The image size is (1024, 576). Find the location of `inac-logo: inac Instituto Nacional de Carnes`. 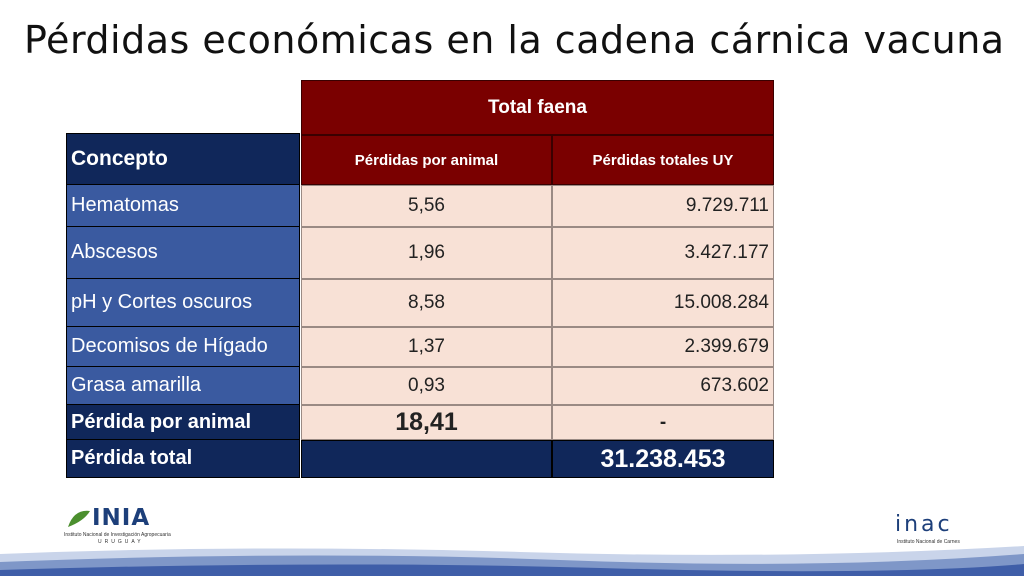

inac-logo: inac Instituto Nacional de Carnes is located at coordinates (935, 529).